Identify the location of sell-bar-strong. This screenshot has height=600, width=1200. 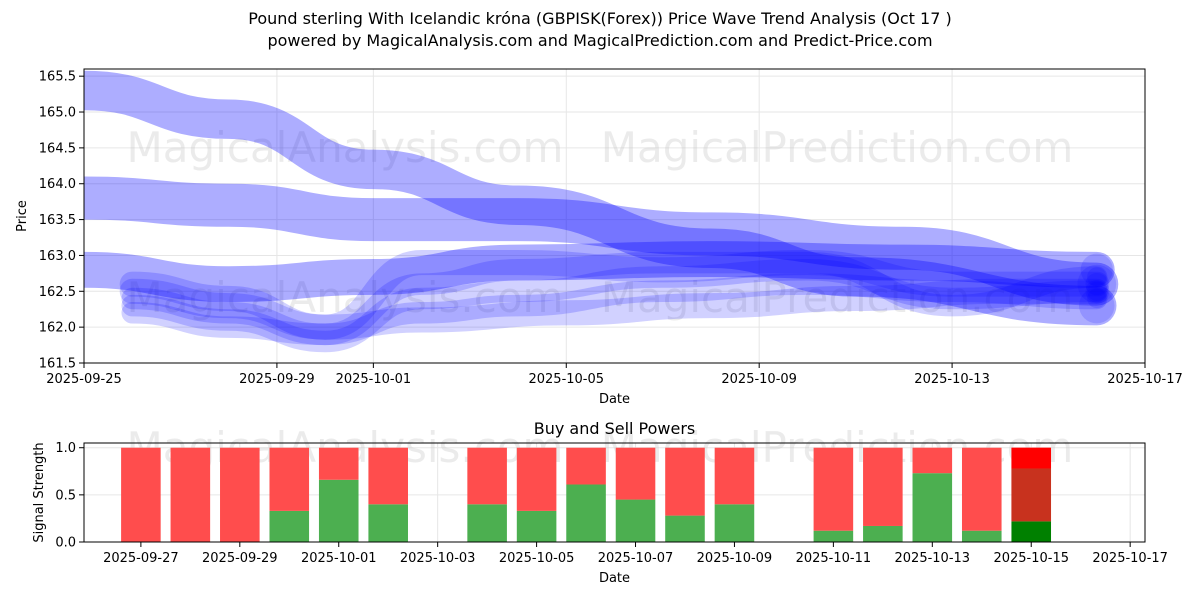
(1031, 458).